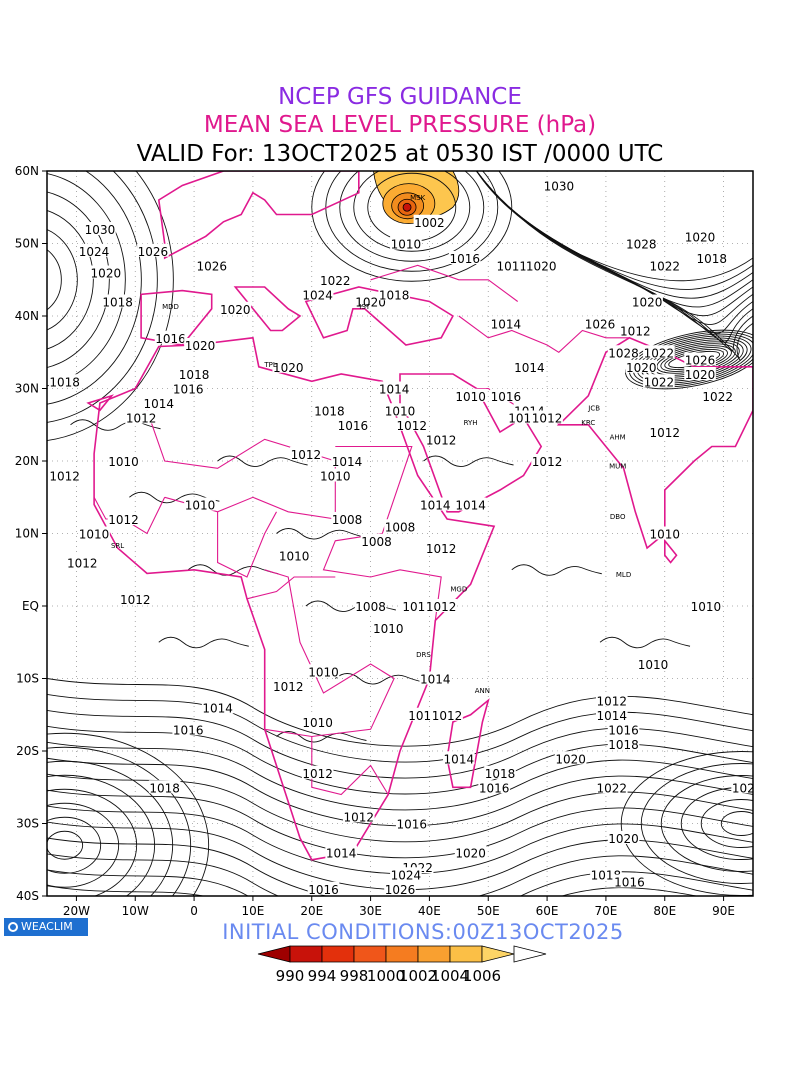  What do you see at coordinates (406, 875) in the screenshot?
I see `contour-label: 1024` at bounding box center [406, 875].